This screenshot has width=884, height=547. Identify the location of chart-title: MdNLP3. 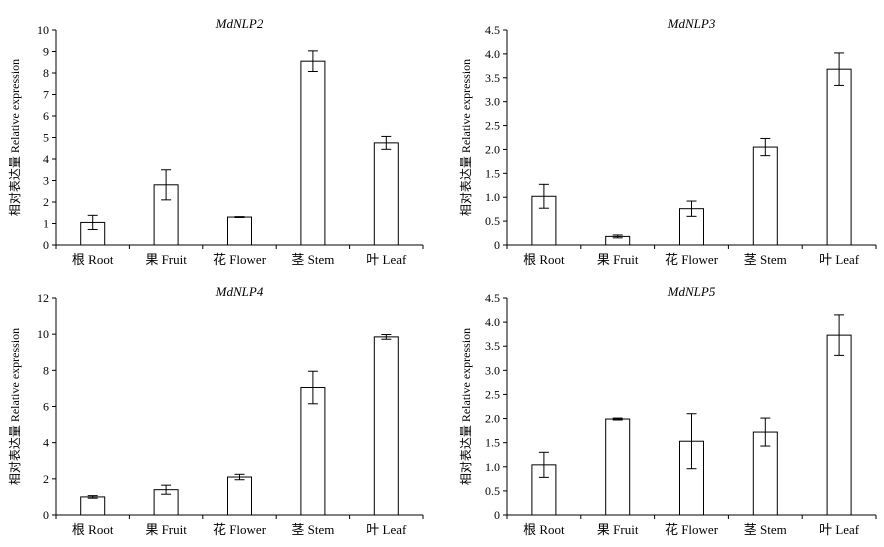
(691, 23).